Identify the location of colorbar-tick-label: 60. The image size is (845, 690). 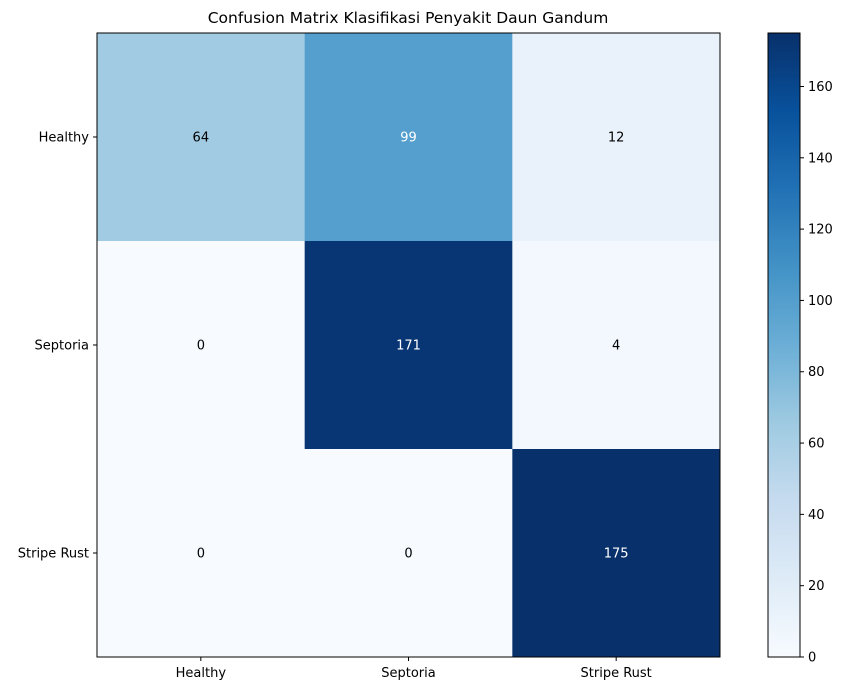
(816, 444).